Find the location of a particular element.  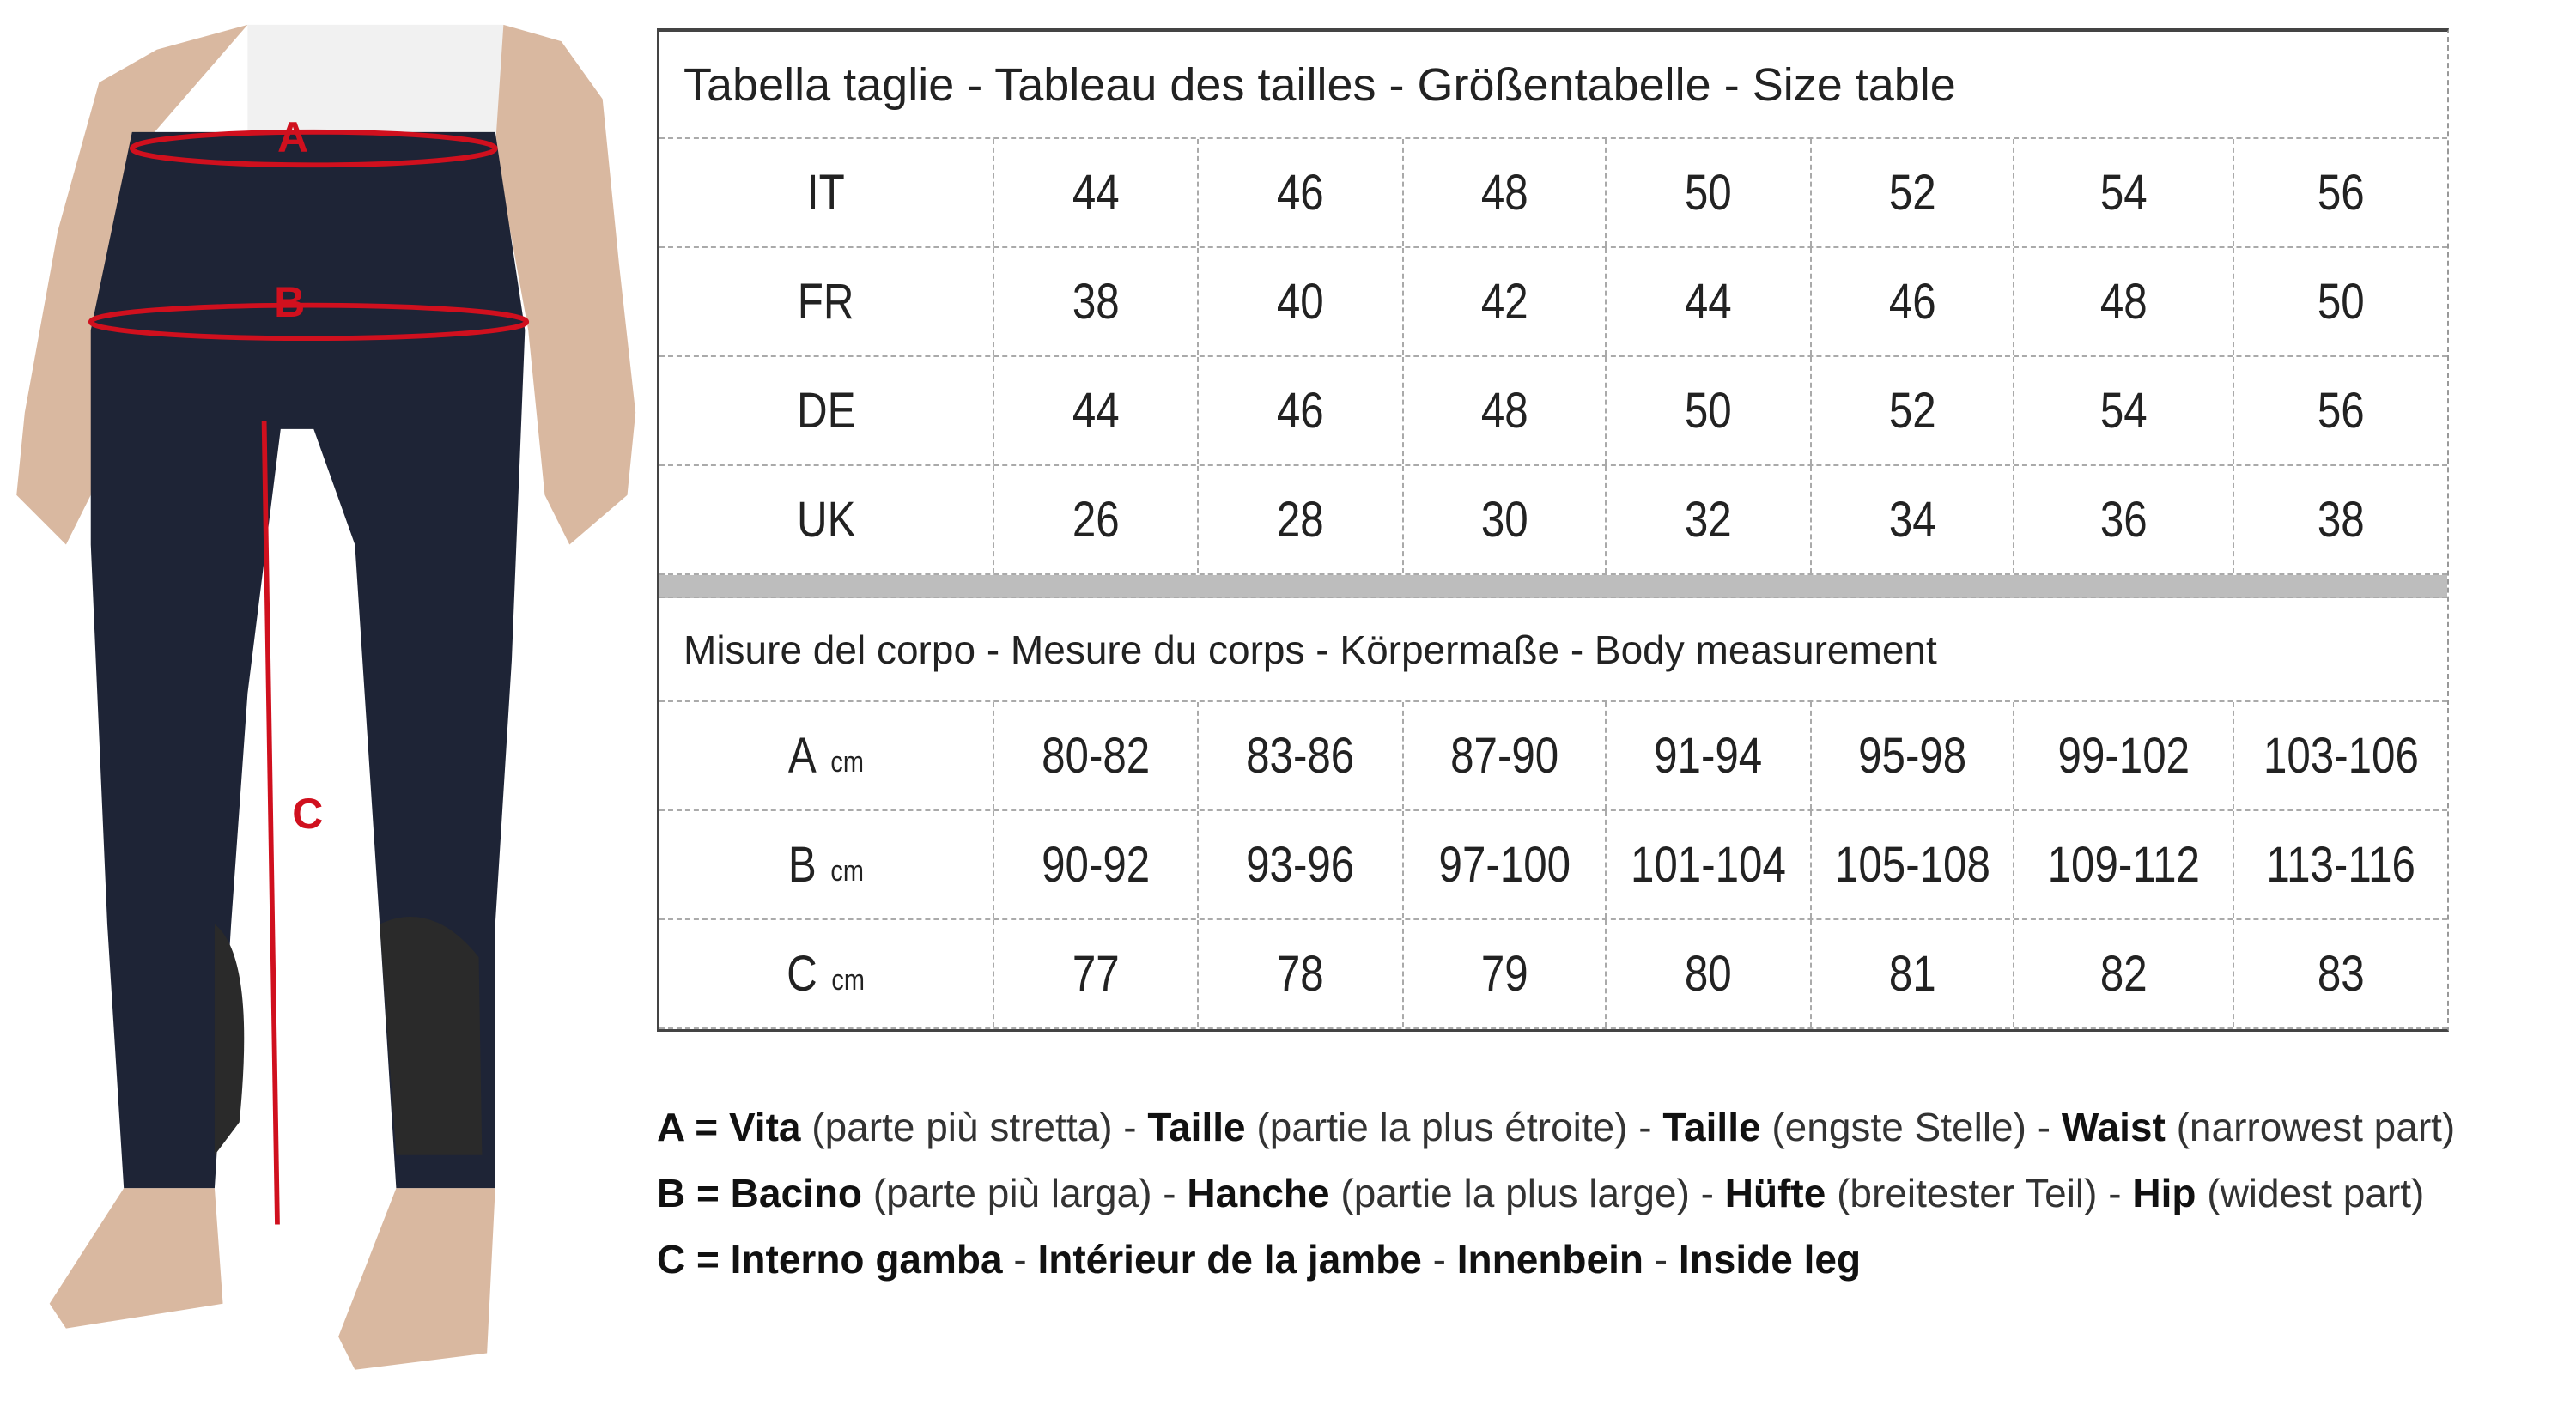

table-cell: 87-90 is located at coordinates (1506, 755).